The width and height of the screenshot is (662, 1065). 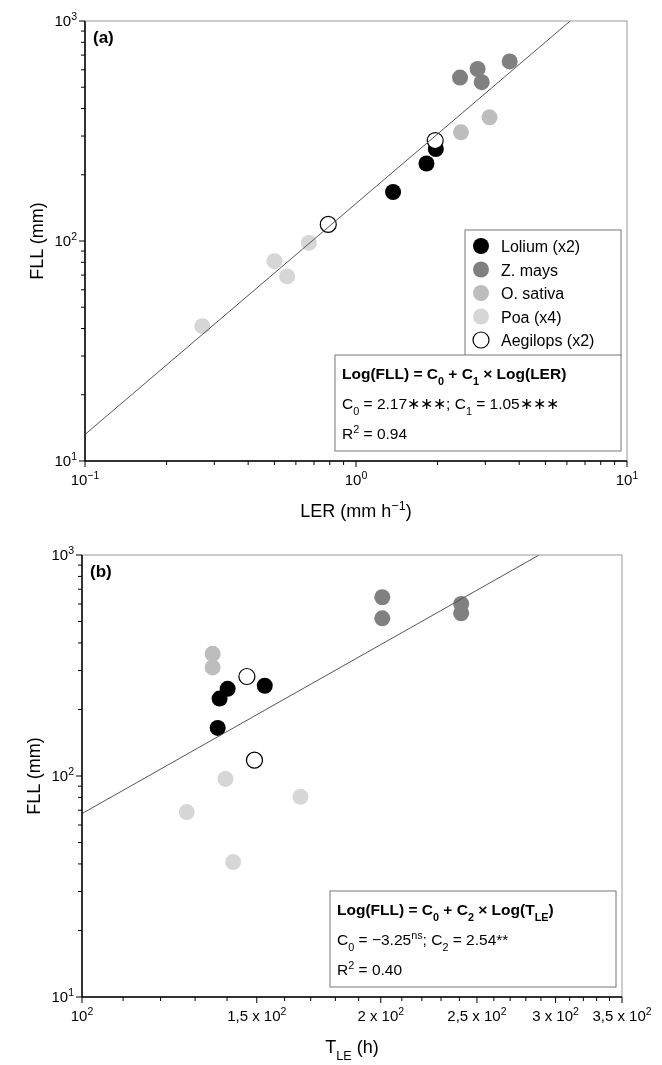 I want to click on legend-label: O. sativa, so click(x=533, y=293).